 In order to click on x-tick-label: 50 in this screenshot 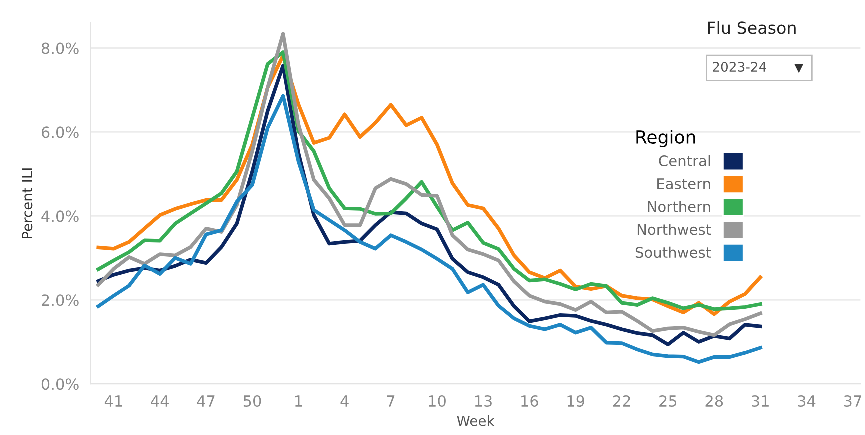, I will do `click(253, 401)`.